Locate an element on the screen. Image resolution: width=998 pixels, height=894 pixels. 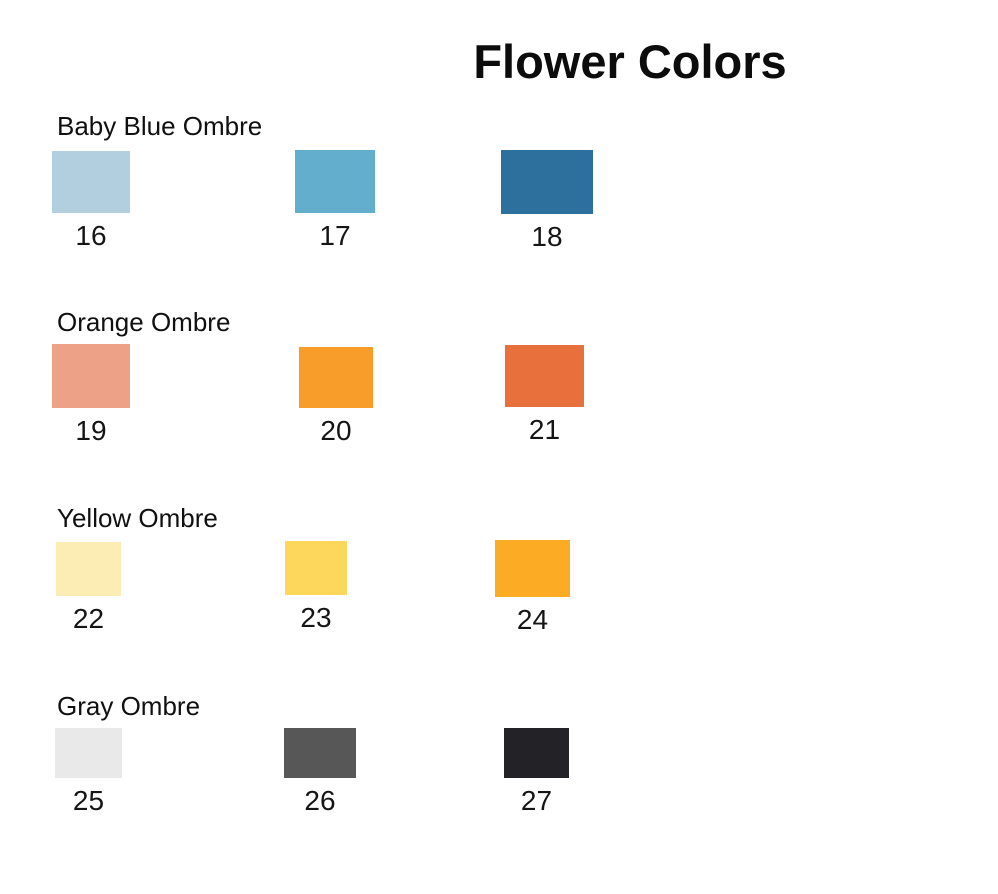
swatch-number-21: 21 is located at coordinates (544, 429).